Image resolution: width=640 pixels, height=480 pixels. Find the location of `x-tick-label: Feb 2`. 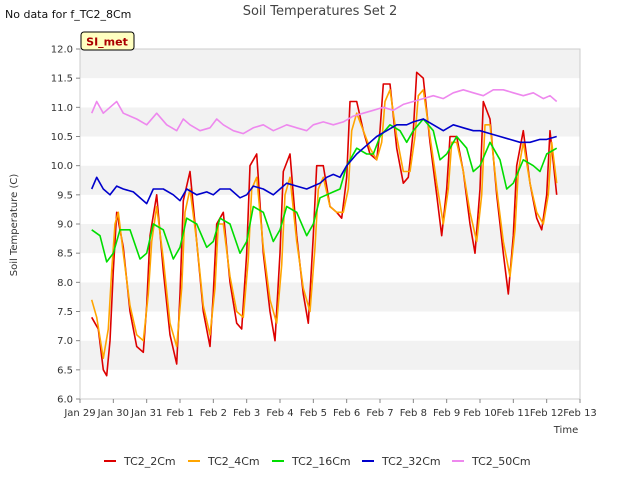

x-tick-label: Feb 2 is located at coordinates (213, 413).